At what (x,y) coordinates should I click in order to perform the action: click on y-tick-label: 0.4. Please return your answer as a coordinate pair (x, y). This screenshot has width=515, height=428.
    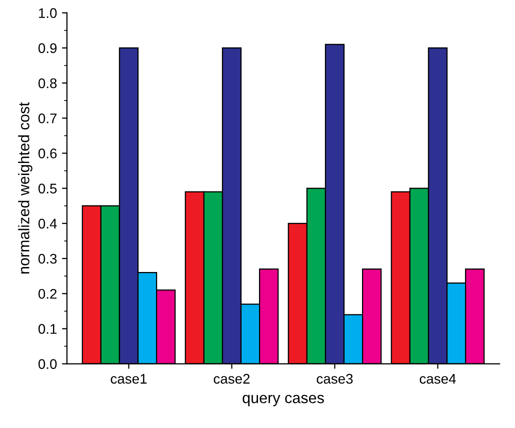
    Looking at the image, I should click on (47, 223).